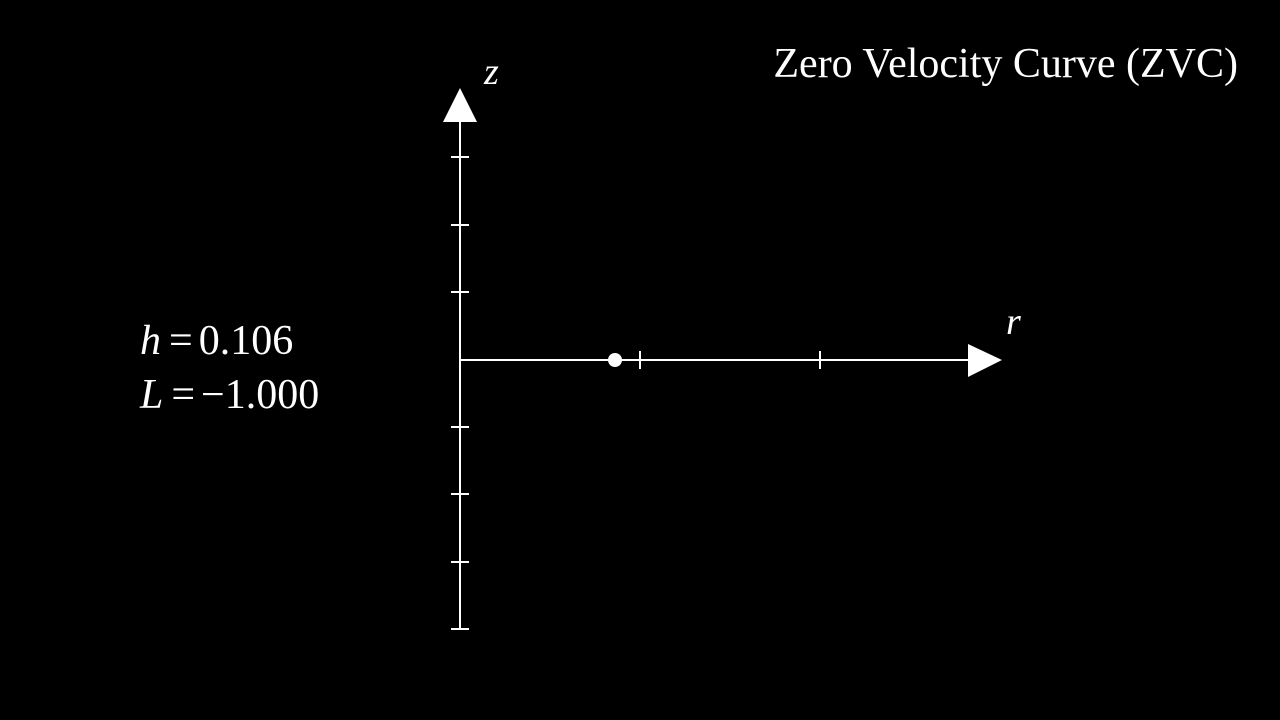 The image size is (1280, 720). I want to click on h-parameter-row: h = 0.106, so click(229, 341).